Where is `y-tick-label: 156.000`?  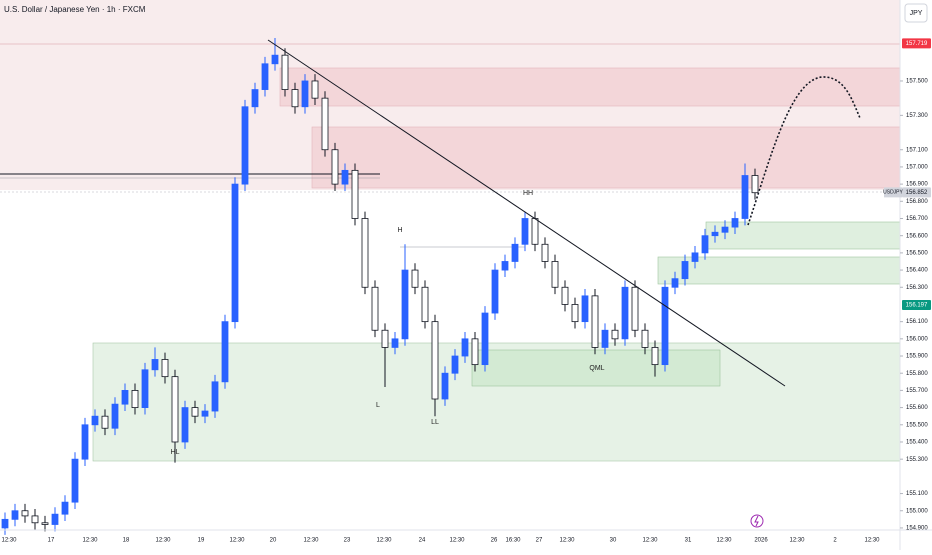 y-tick-label: 156.000 is located at coordinates (917, 339).